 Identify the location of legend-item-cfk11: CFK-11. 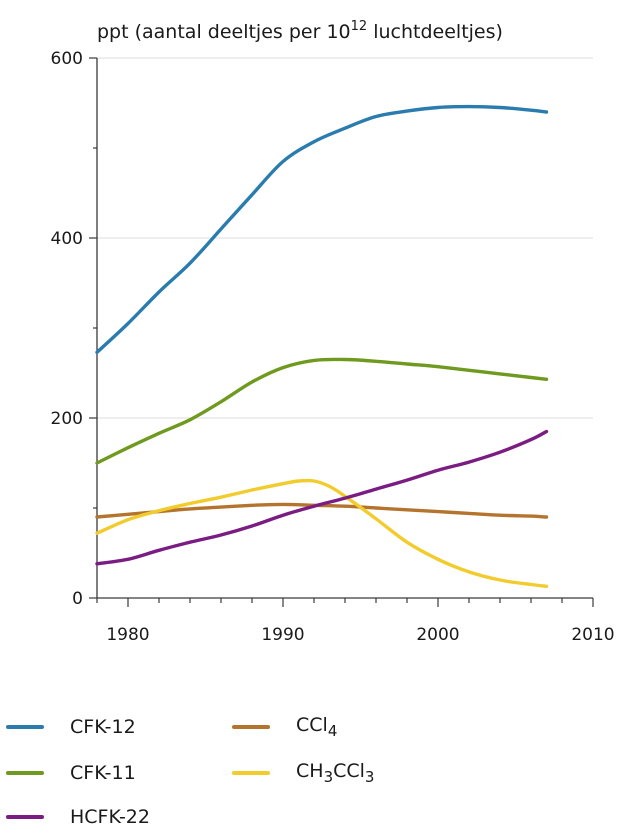
(71, 773).